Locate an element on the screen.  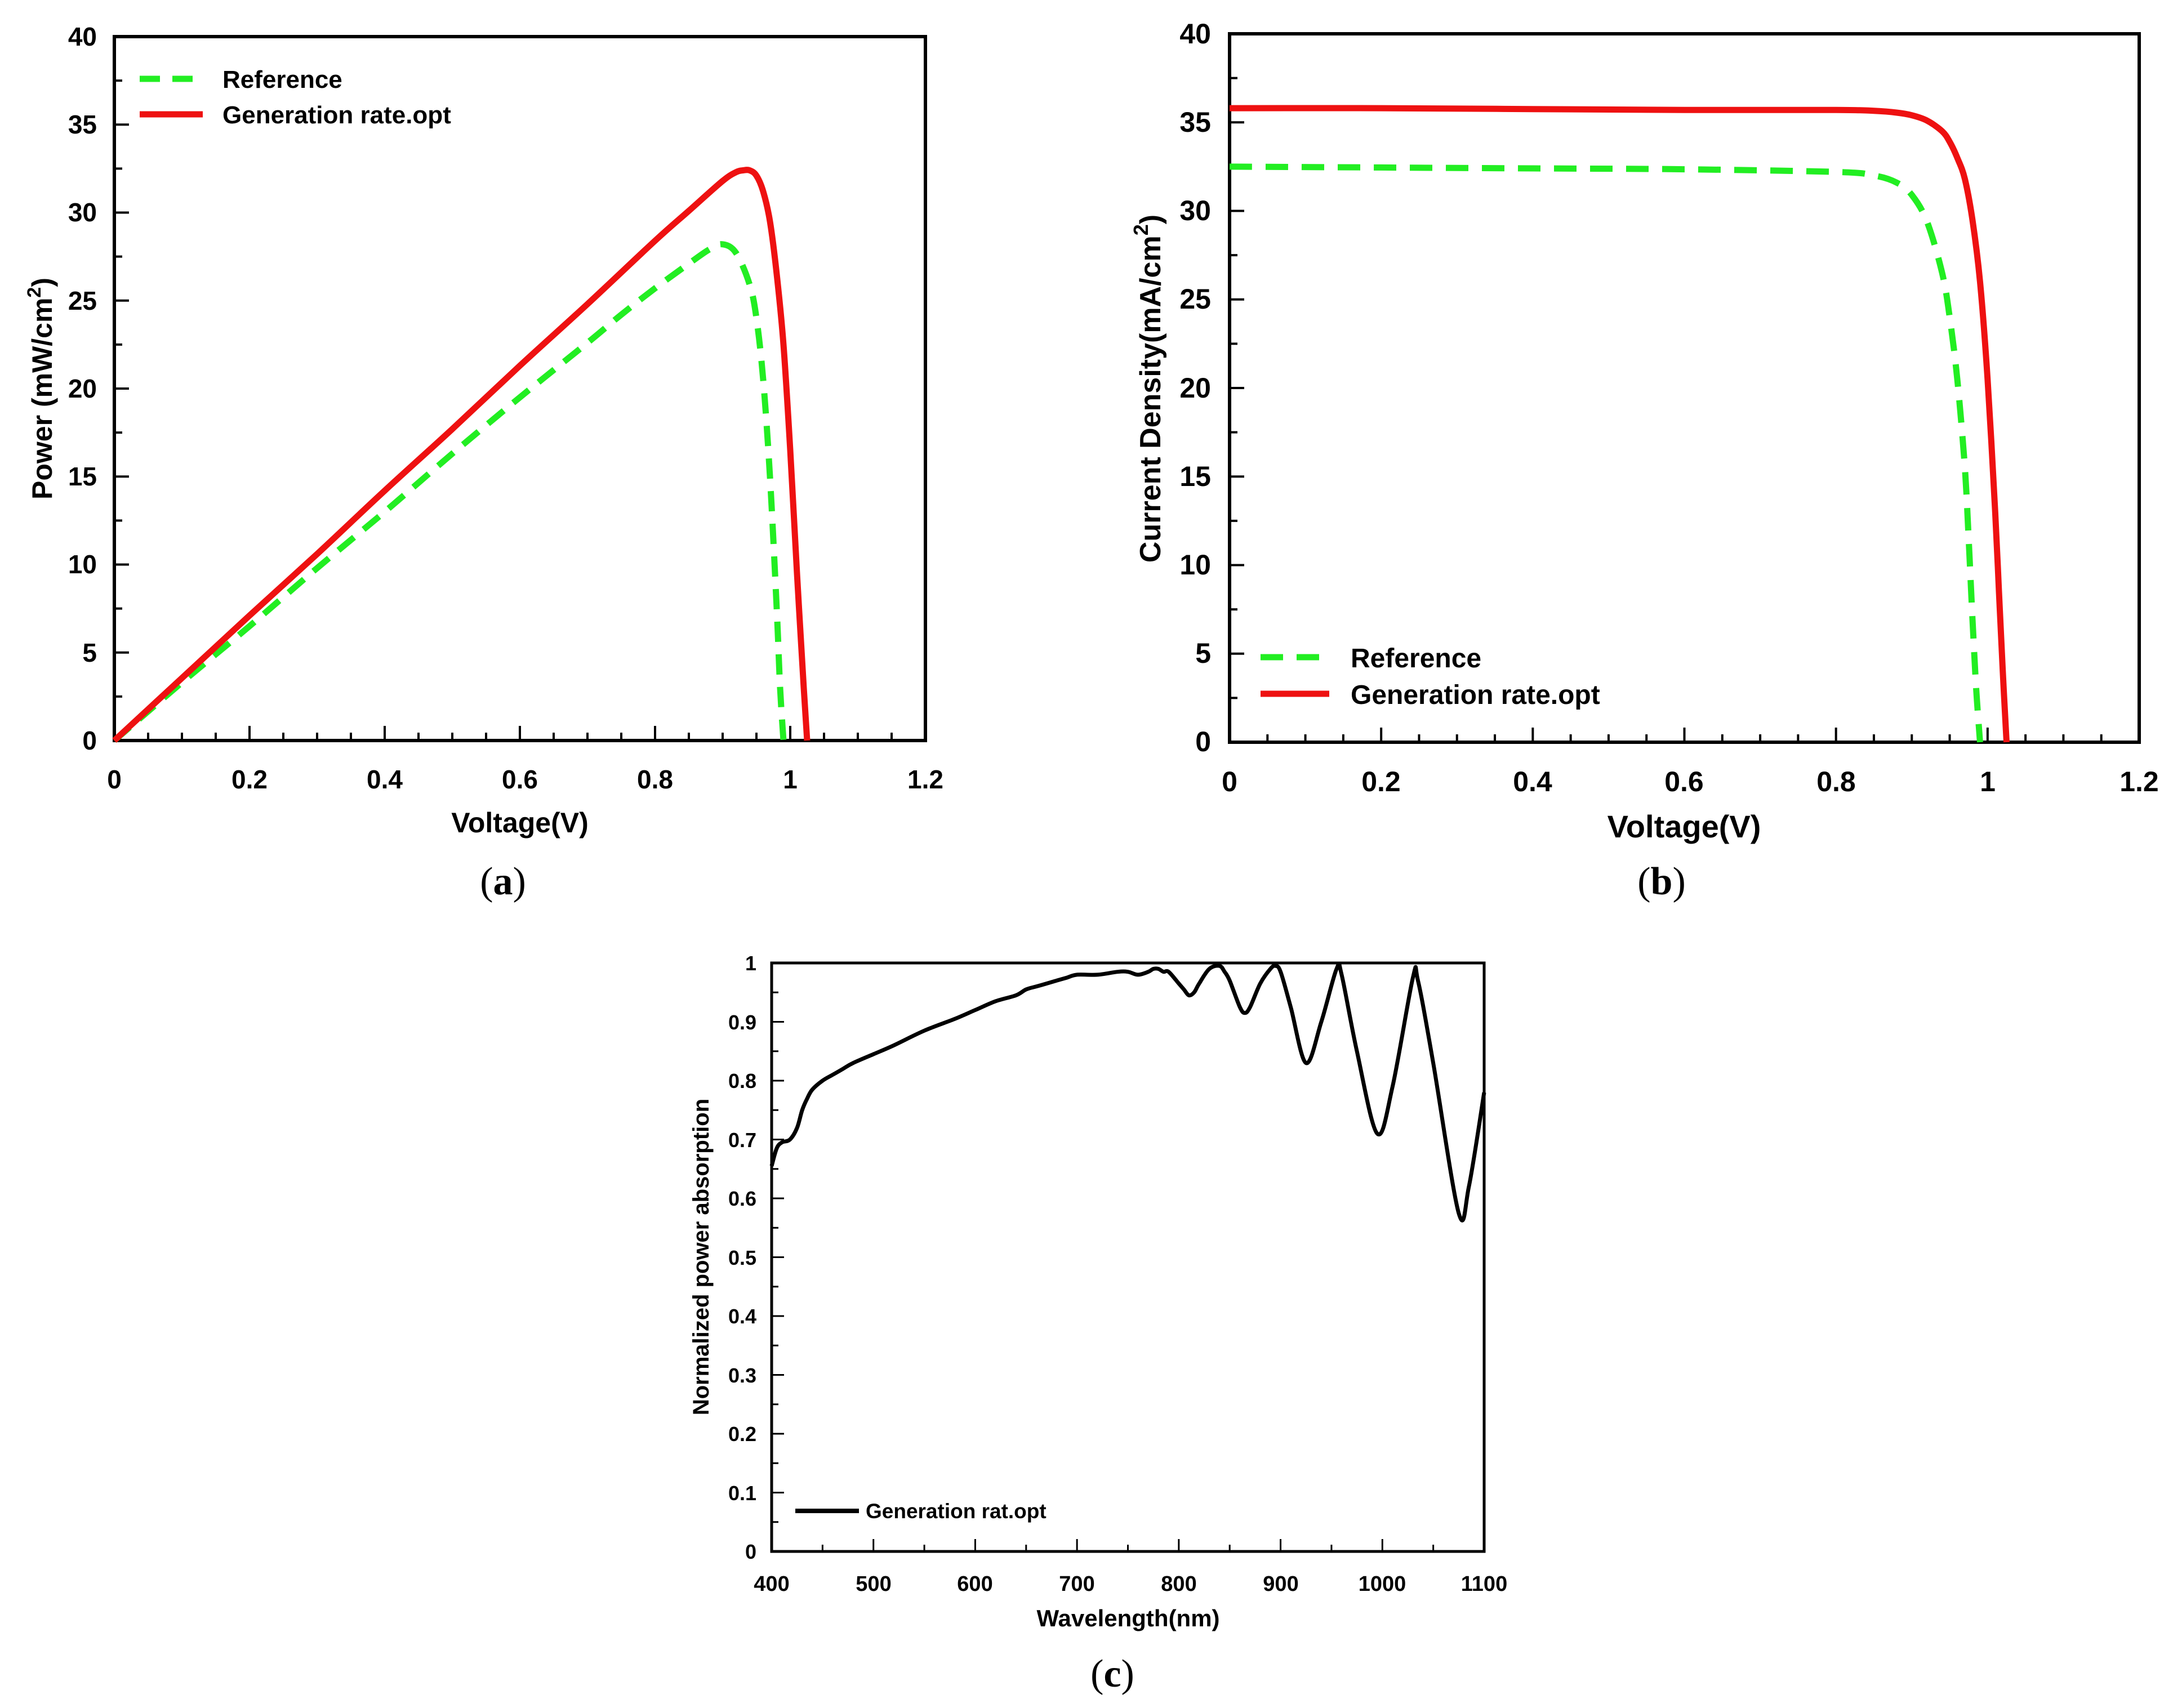
y-tick-label-c: 0.5 is located at coordinates (742, 1257).